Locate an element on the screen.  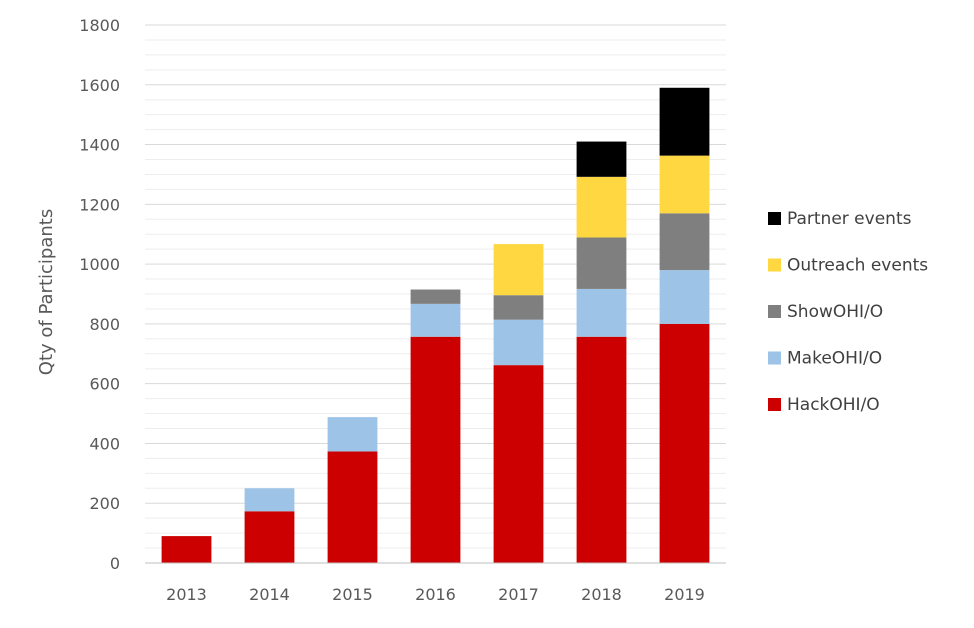
y-tick-label: 600 is located at coordinates (104, 384).